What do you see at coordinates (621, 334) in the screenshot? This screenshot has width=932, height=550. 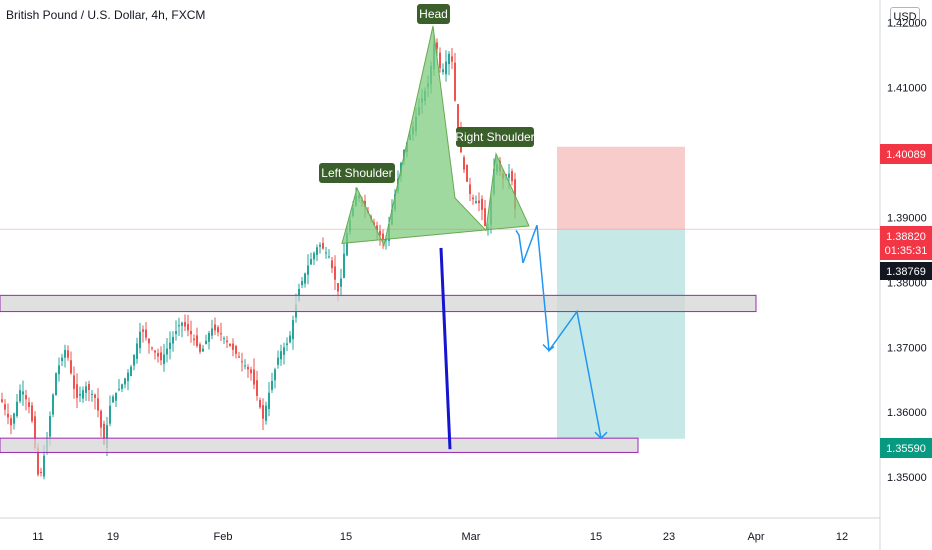 I see `take-profit-zone` at bounding box center [621, 334].